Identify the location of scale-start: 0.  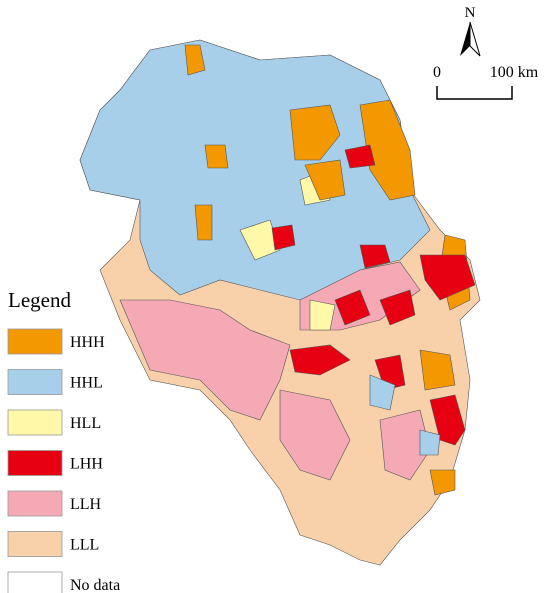
(437, 72).